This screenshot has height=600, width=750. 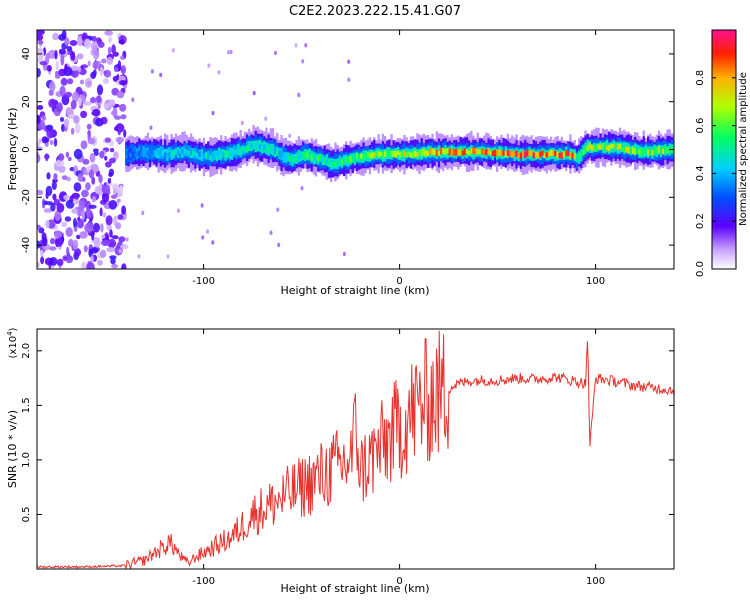 What do you see at coordinates (715, 173) in the screenshot?
I see `colorbar-ticks: 0.0 0.2 0.4 0.6 0.8` at bounding box center [715, 173].